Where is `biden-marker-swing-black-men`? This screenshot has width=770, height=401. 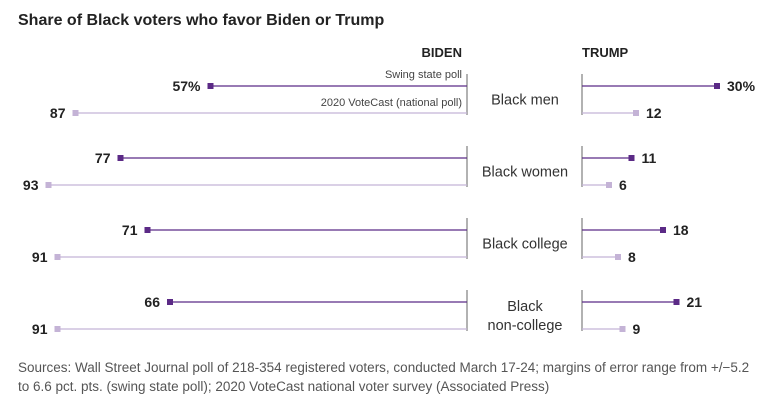 biden-marker-swing-black-men is located at coordinates (210, 86).